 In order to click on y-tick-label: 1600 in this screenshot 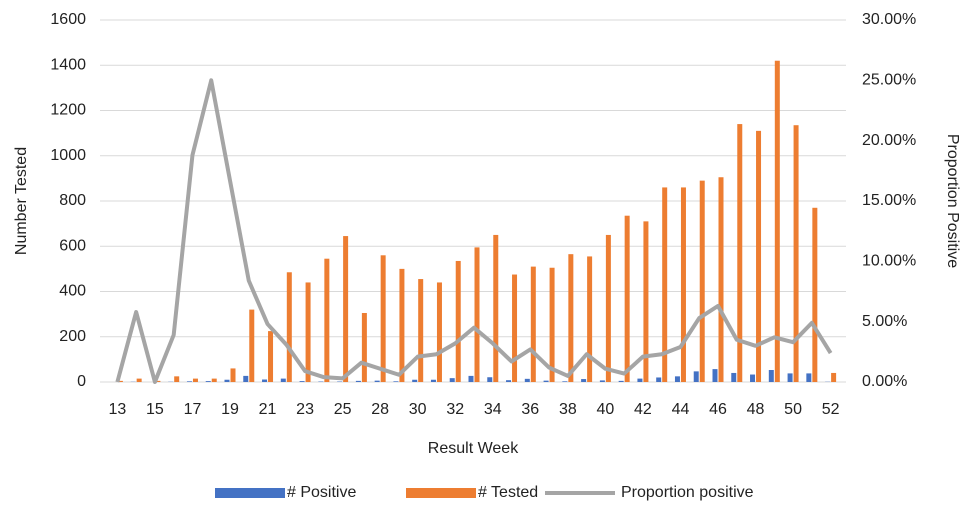, I will do `click(68, 19)`.